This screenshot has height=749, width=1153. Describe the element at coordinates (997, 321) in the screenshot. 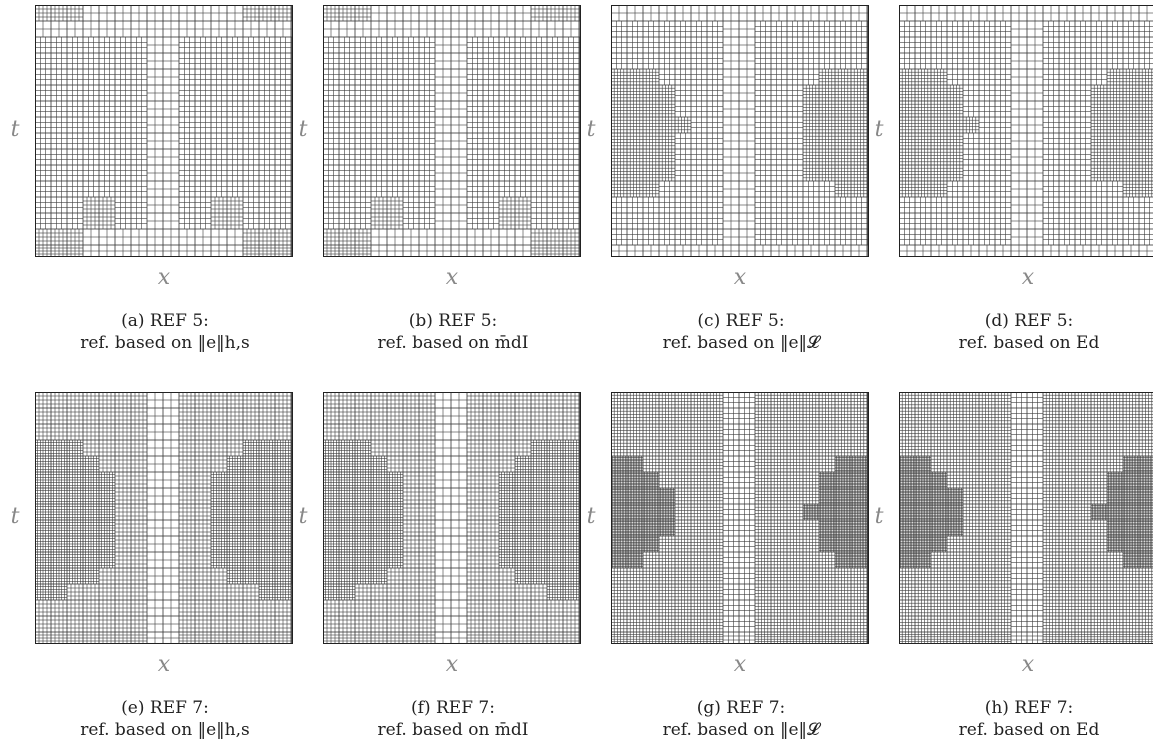

I see `caption-letter: (d)` at that location.